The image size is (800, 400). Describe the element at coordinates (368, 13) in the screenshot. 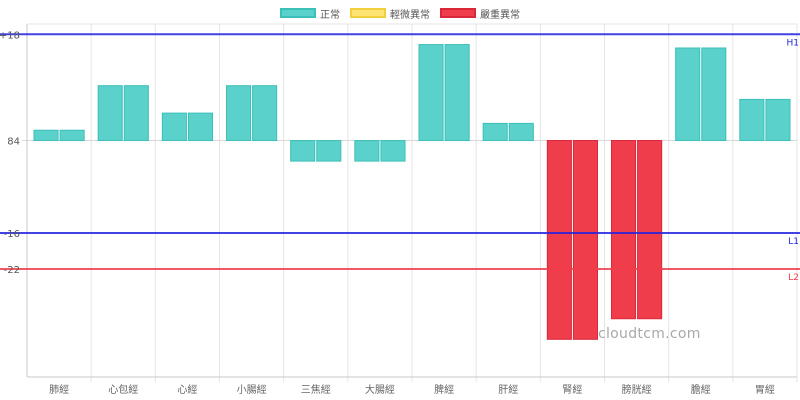

I see `legend-swatch-slight` at that location.